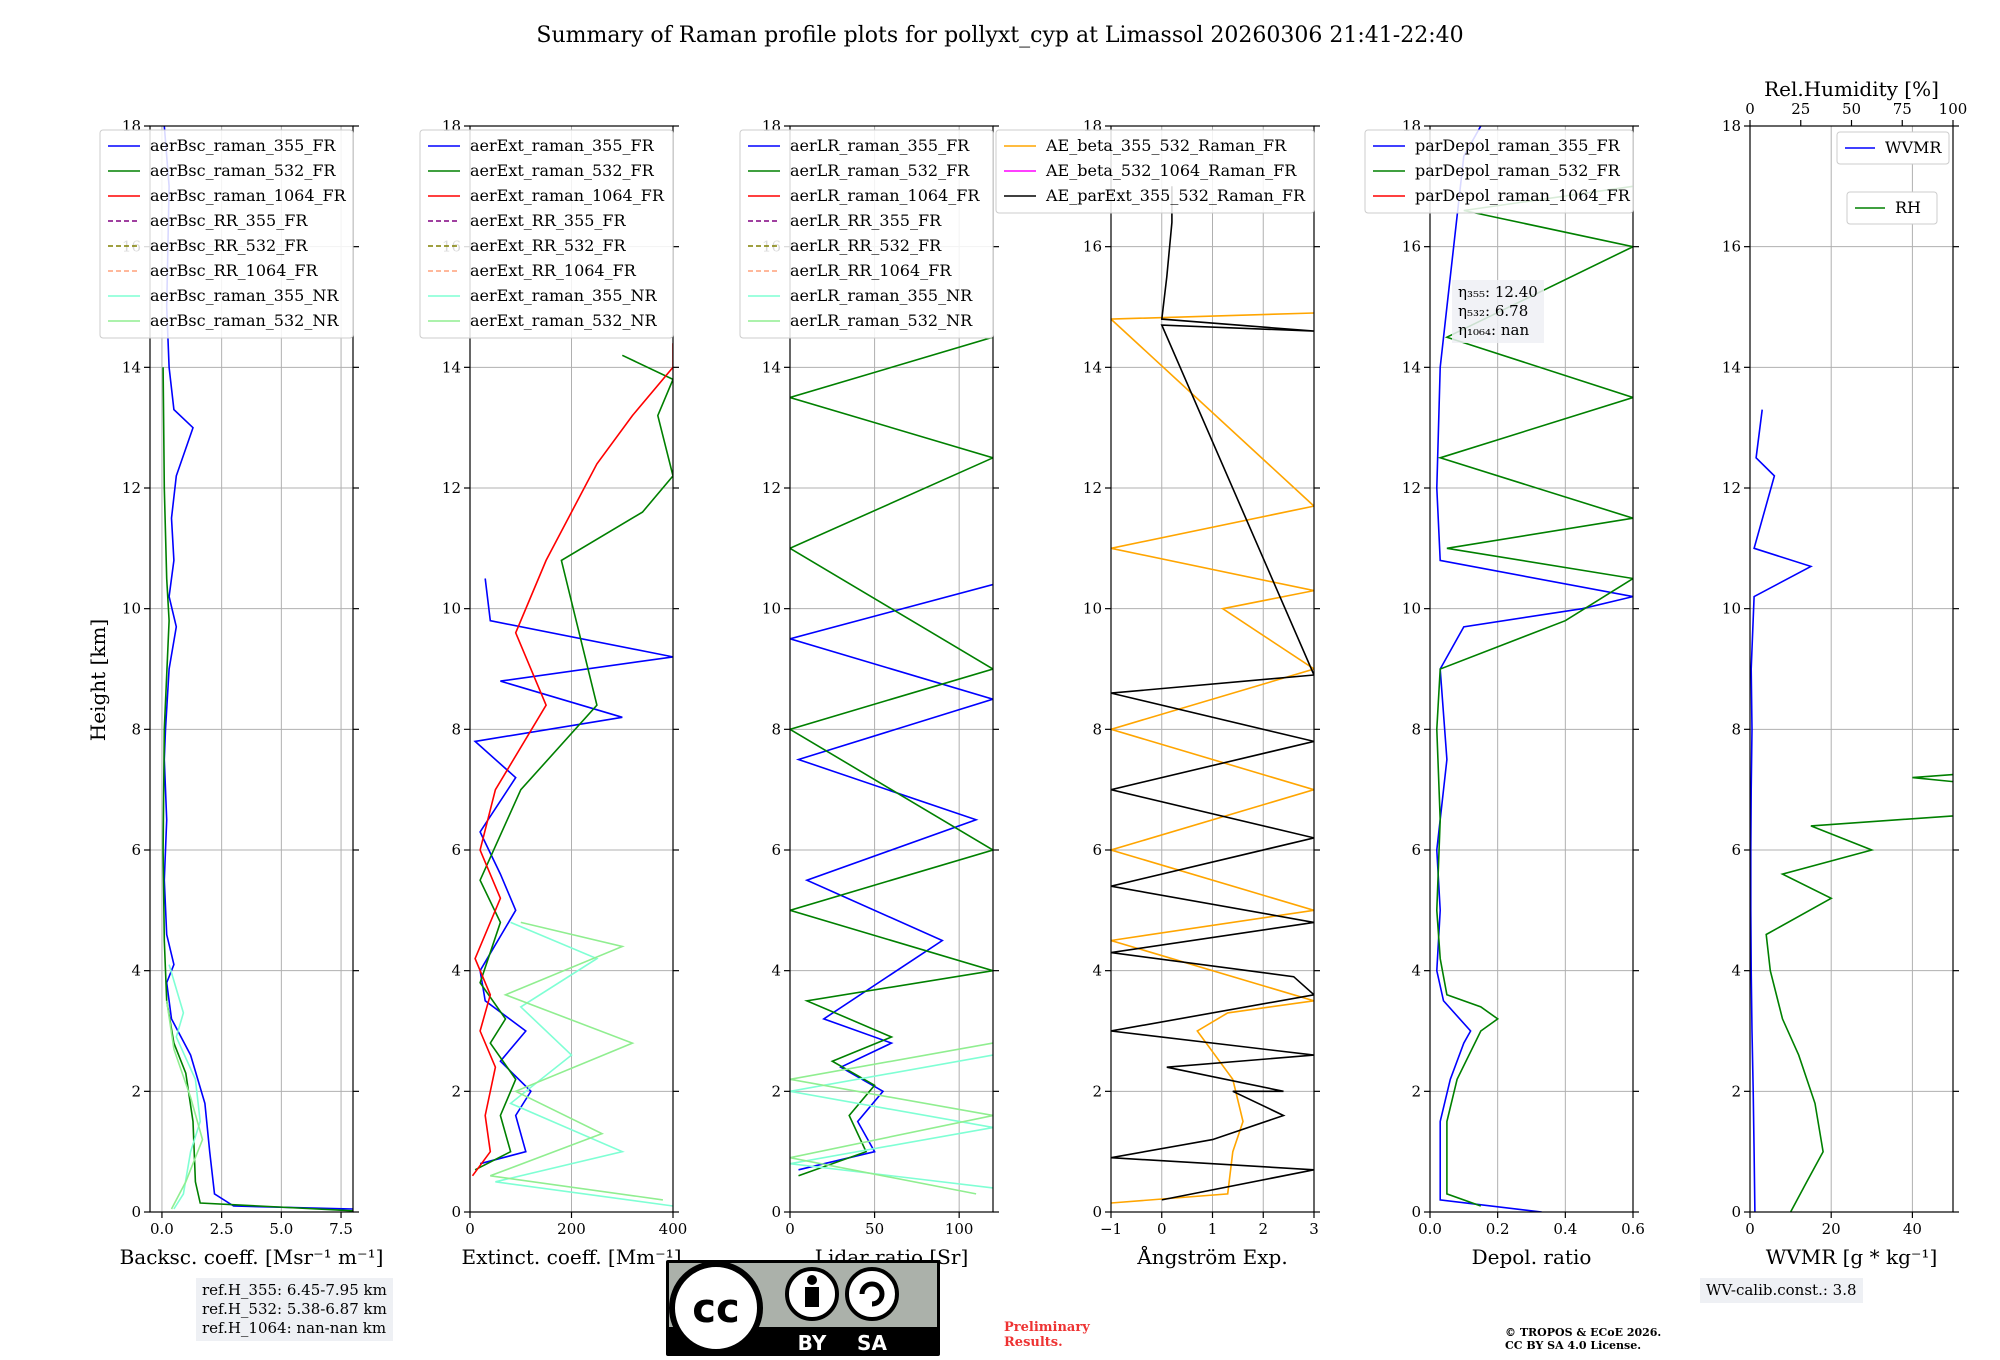 This screenshot has width=2000, height=1360. I want to click on legend-entry: parDepol_raman_355_FR, so click(1518, 145).